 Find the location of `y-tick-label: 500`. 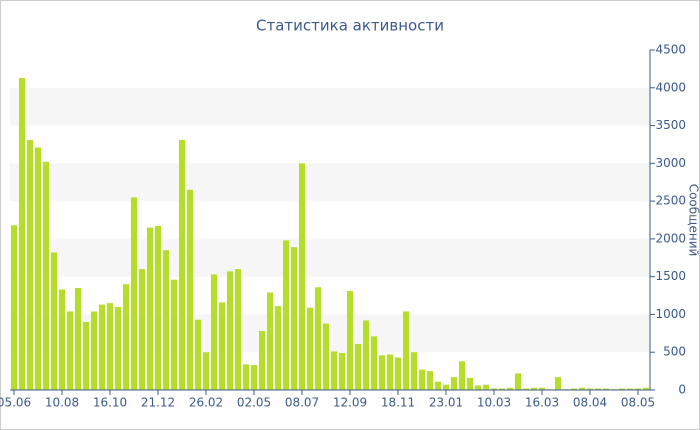

y-tick-label: 500 is located at coordinates (674, 352).